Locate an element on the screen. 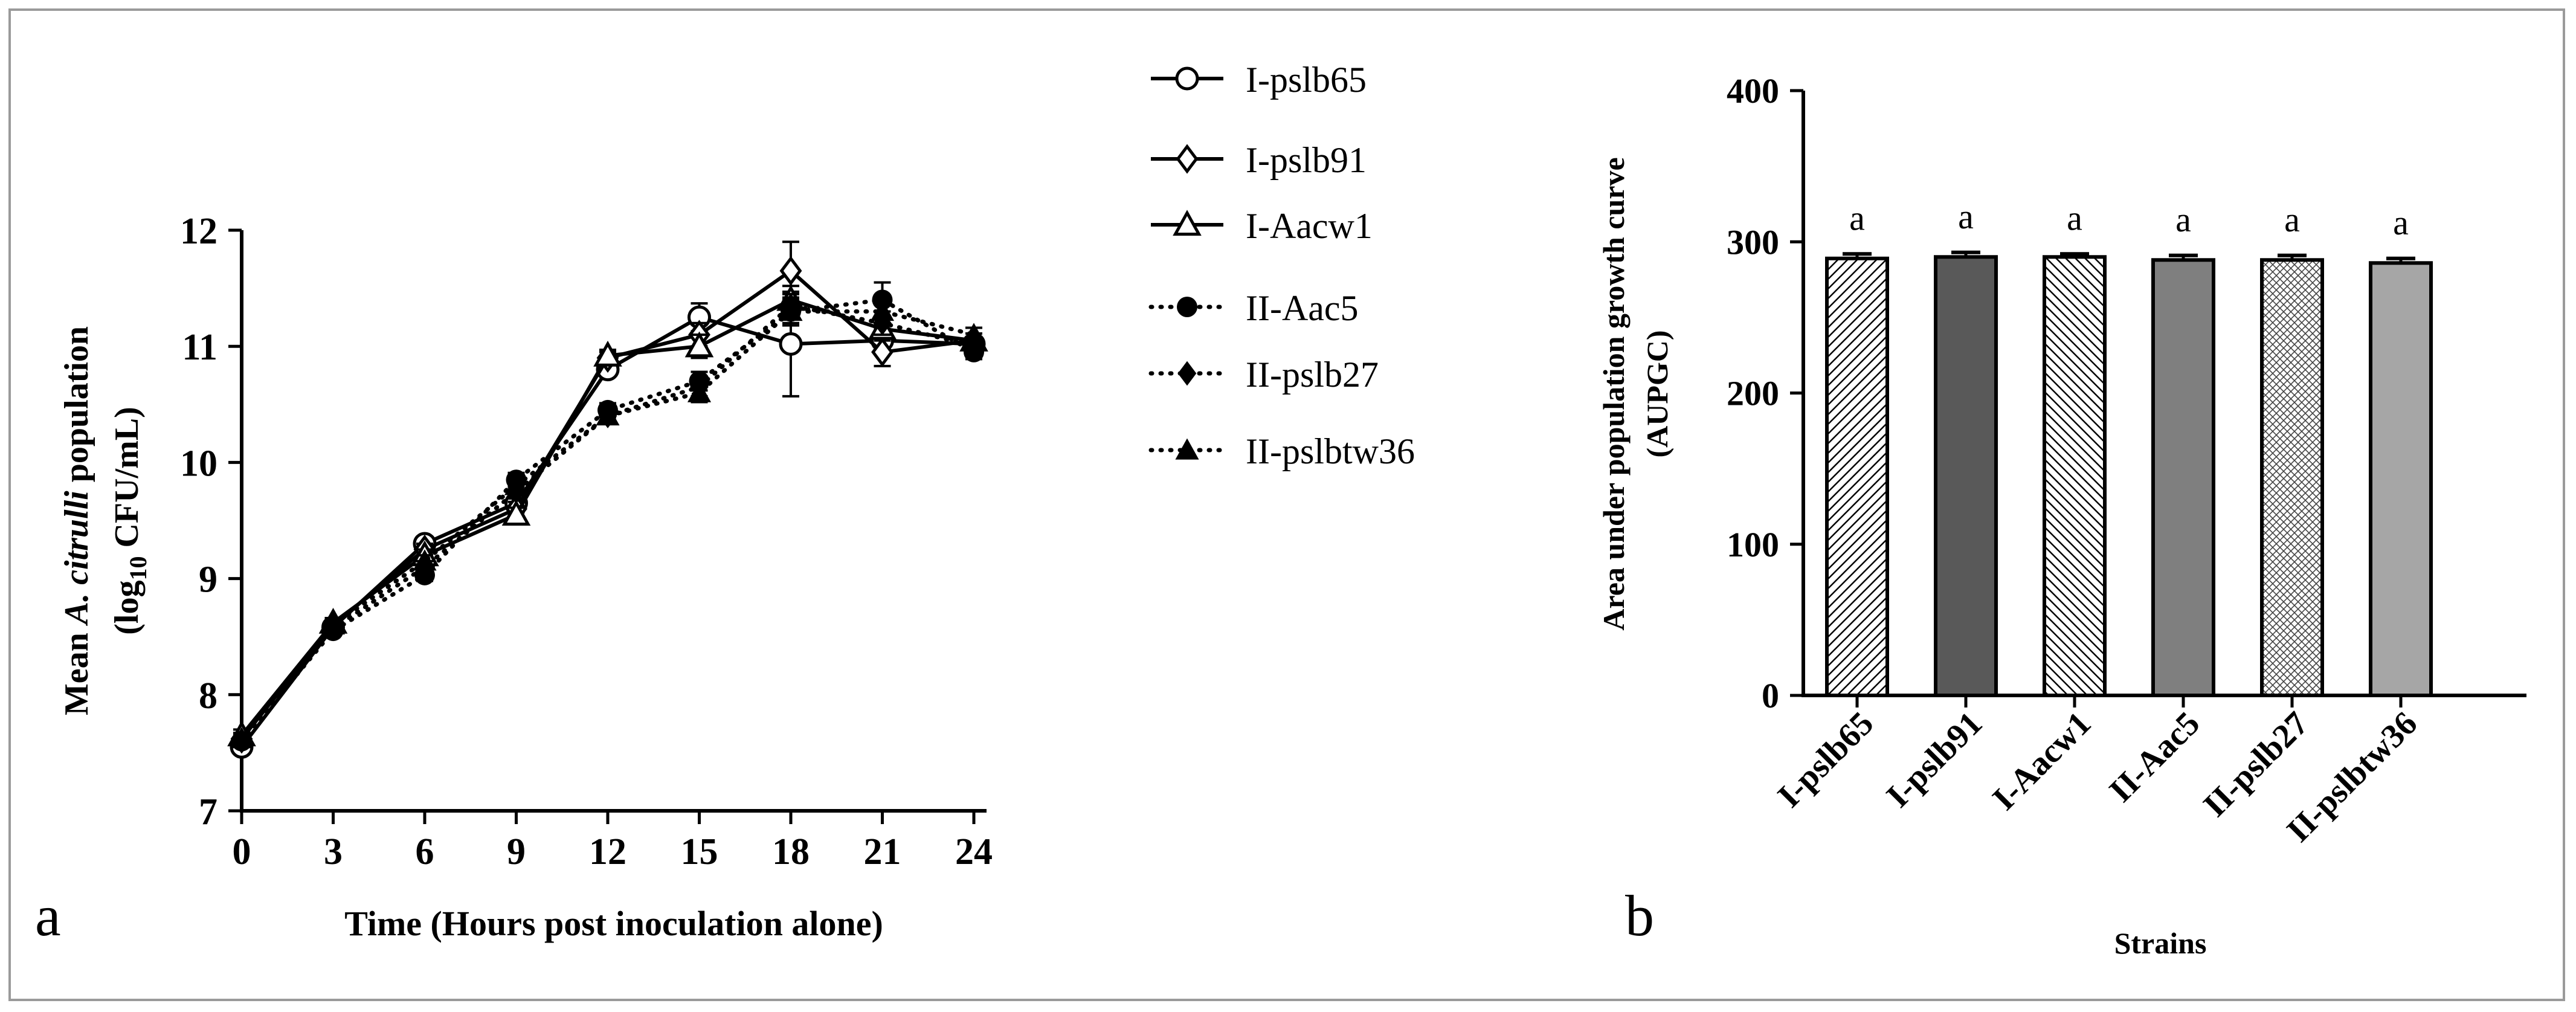 This screenshot has width=2576, height=1012. legend-item: II-pslbtw36 is located at coordinates (1282, 451).